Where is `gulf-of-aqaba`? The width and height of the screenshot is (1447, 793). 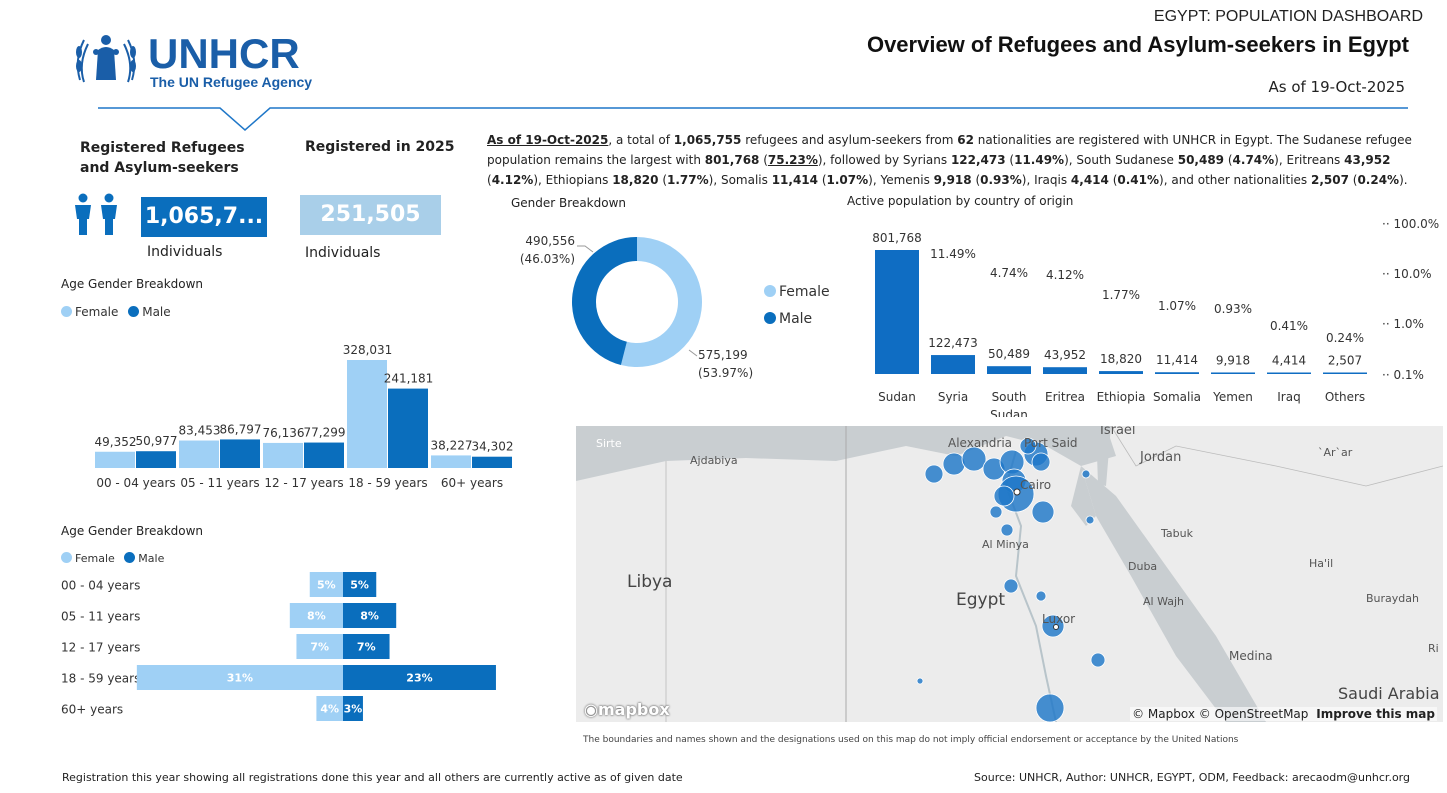
gulf-of-aqaba is located at coordinates (1103, 456).